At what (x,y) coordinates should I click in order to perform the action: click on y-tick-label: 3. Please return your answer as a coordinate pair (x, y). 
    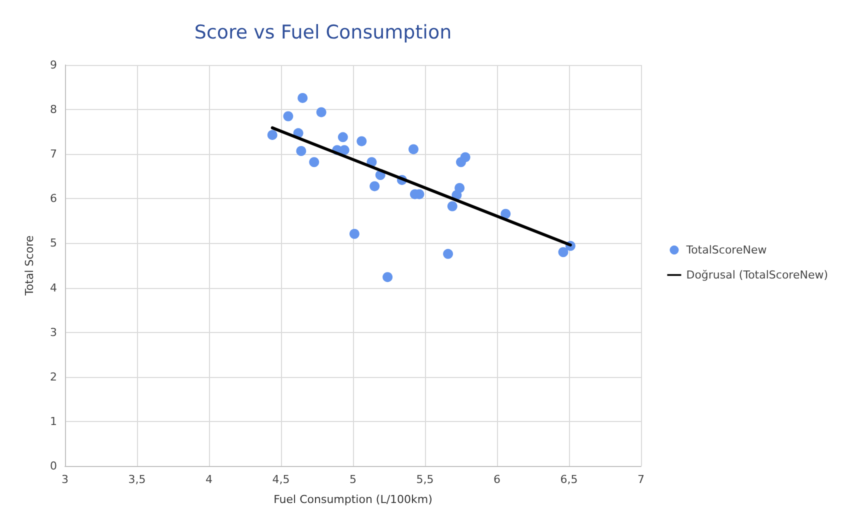
    Looking at the image, I should click on (53, 332).